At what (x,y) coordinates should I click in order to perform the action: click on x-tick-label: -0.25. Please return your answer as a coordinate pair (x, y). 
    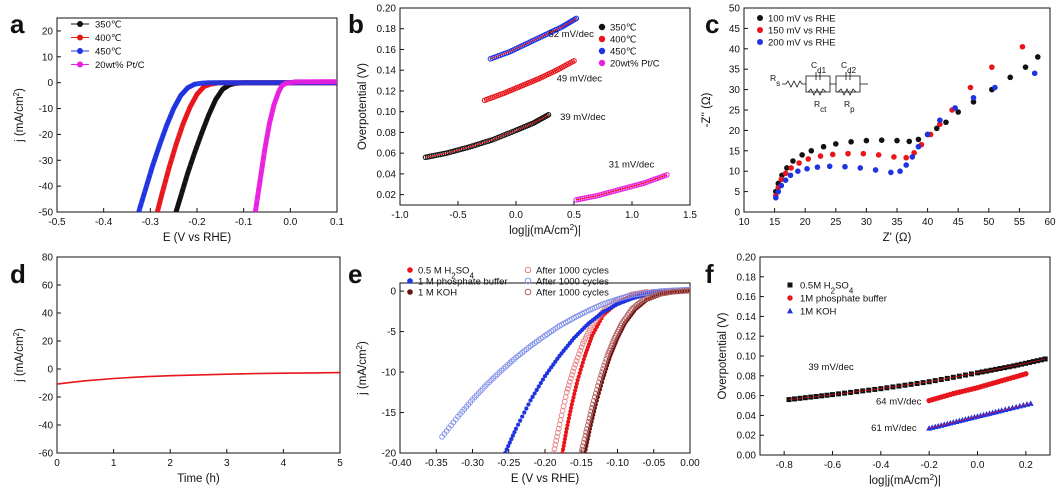
    Looking at the image, I should click on (508, 463).